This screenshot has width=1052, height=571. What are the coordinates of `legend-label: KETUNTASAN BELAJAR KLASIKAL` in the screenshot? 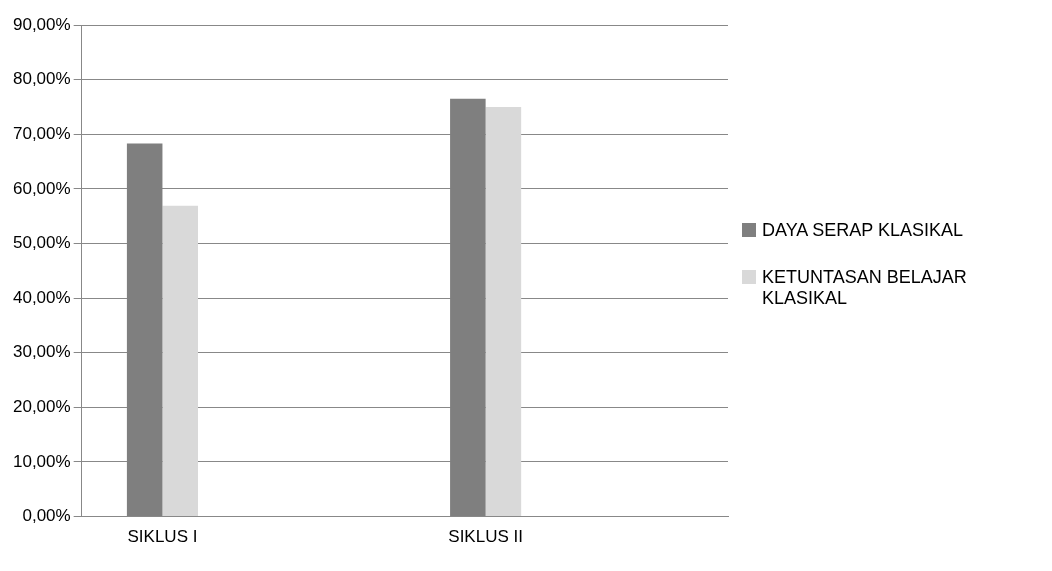 It's located at (865, 288).